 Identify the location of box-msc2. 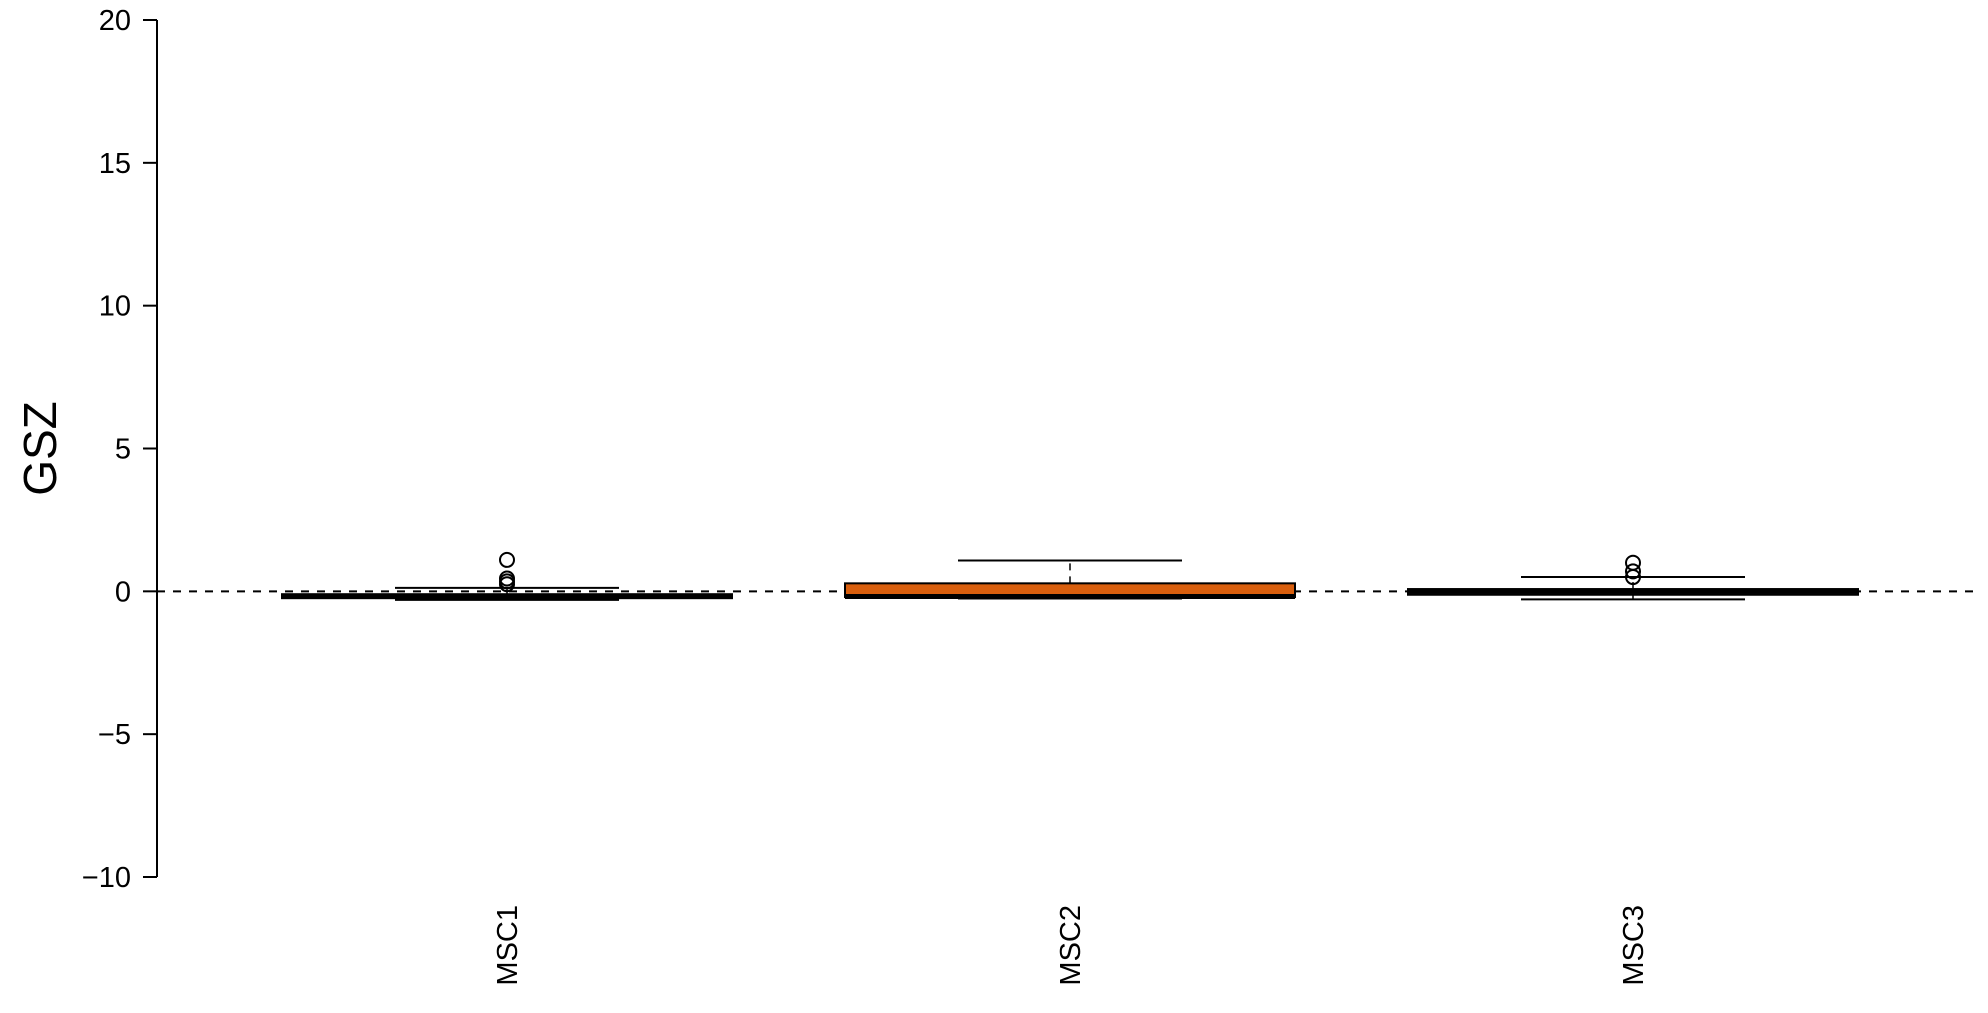
(1070, 579).